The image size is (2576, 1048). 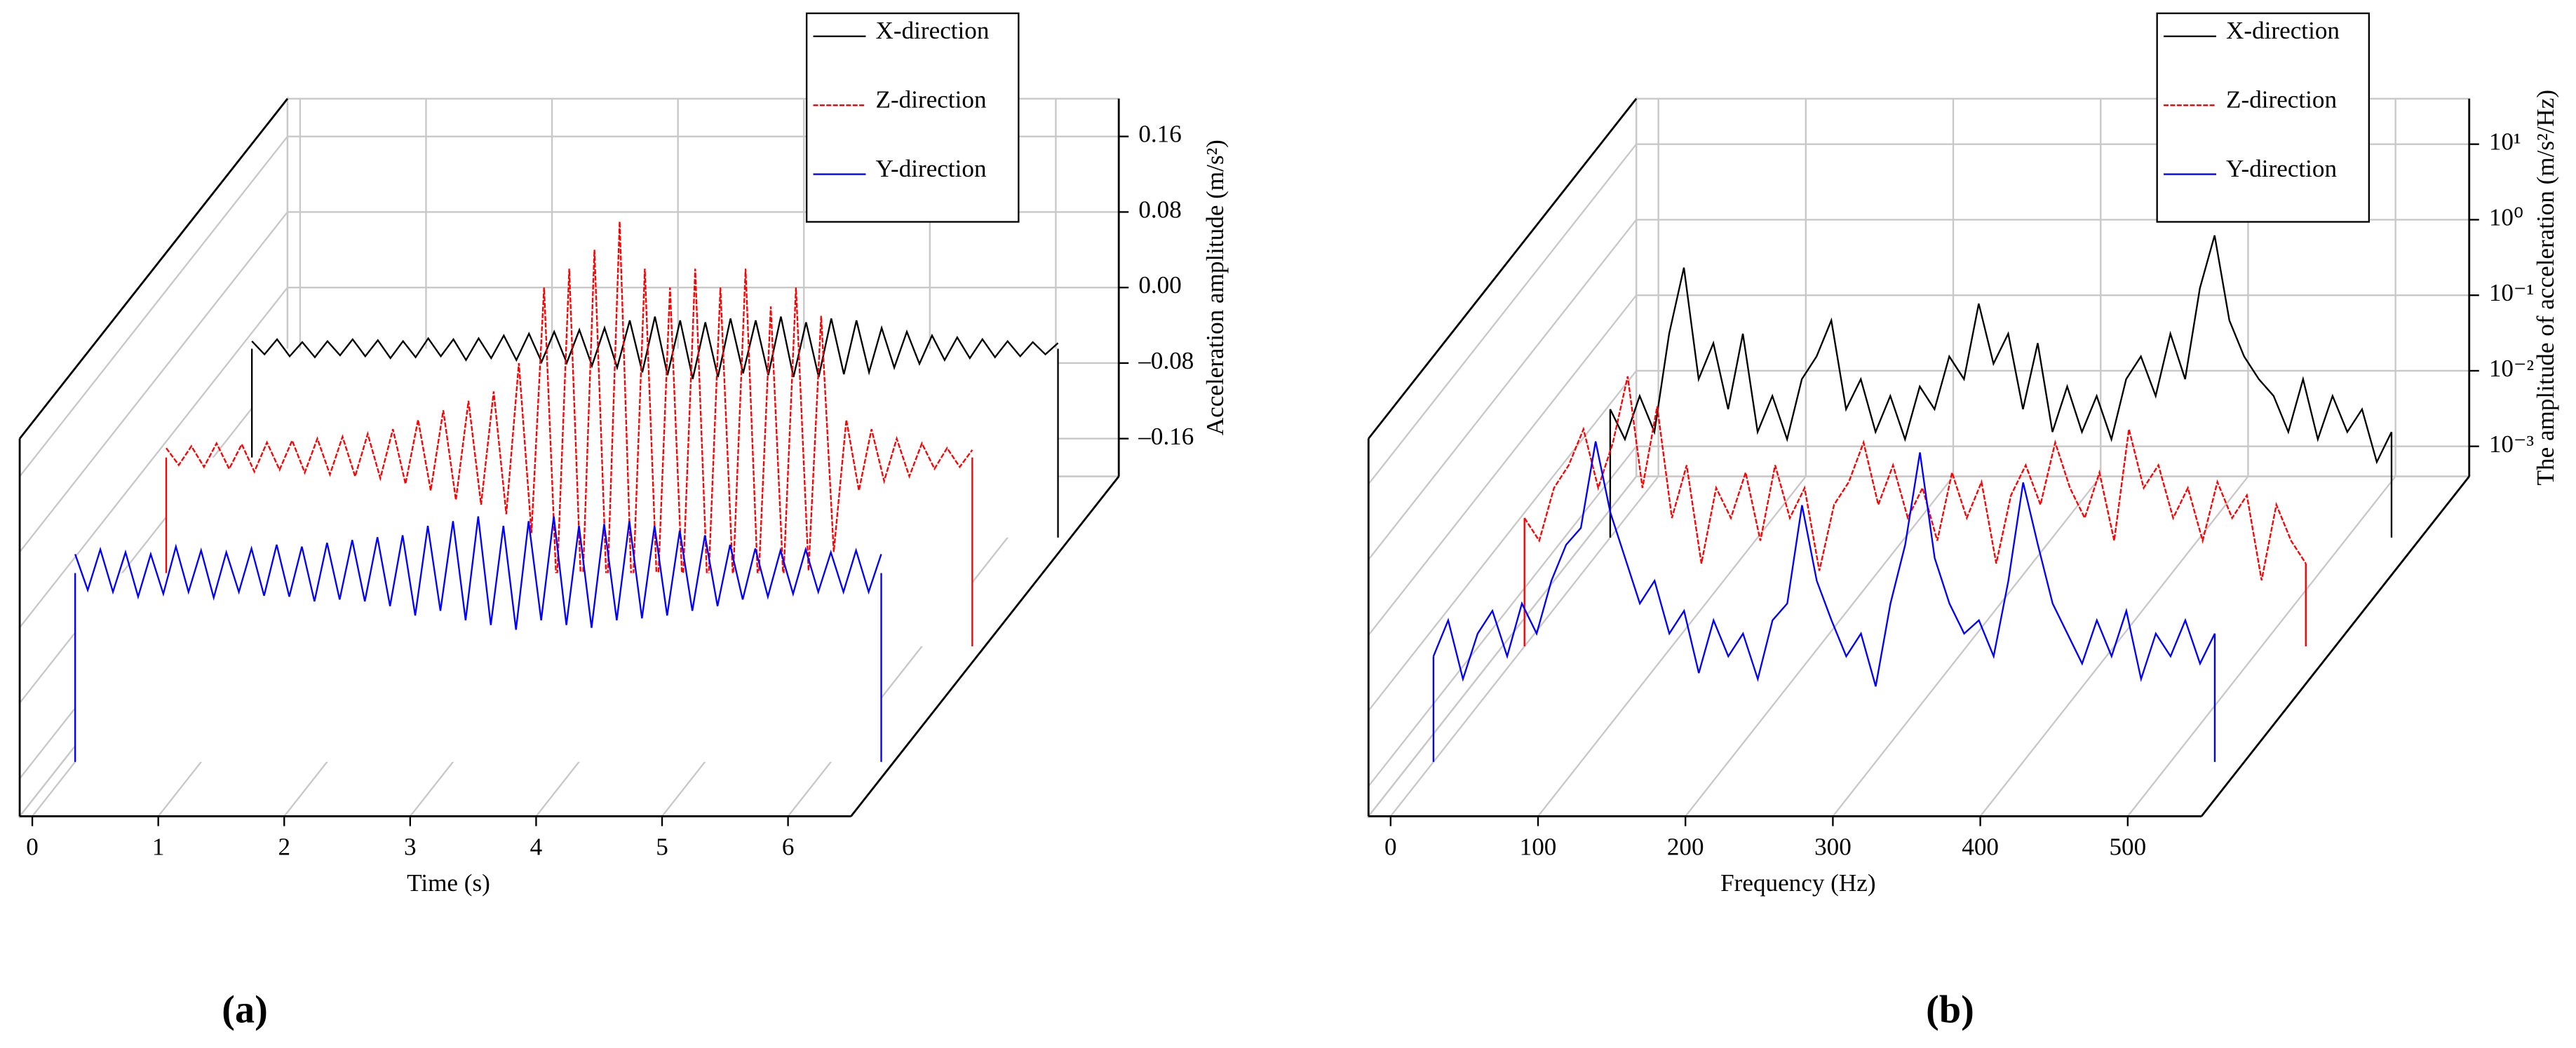 What do you see at coordinates (2127, 846) in the screenshot?
I see `x-tick-label: 500` at bounding box center [2127, 846].